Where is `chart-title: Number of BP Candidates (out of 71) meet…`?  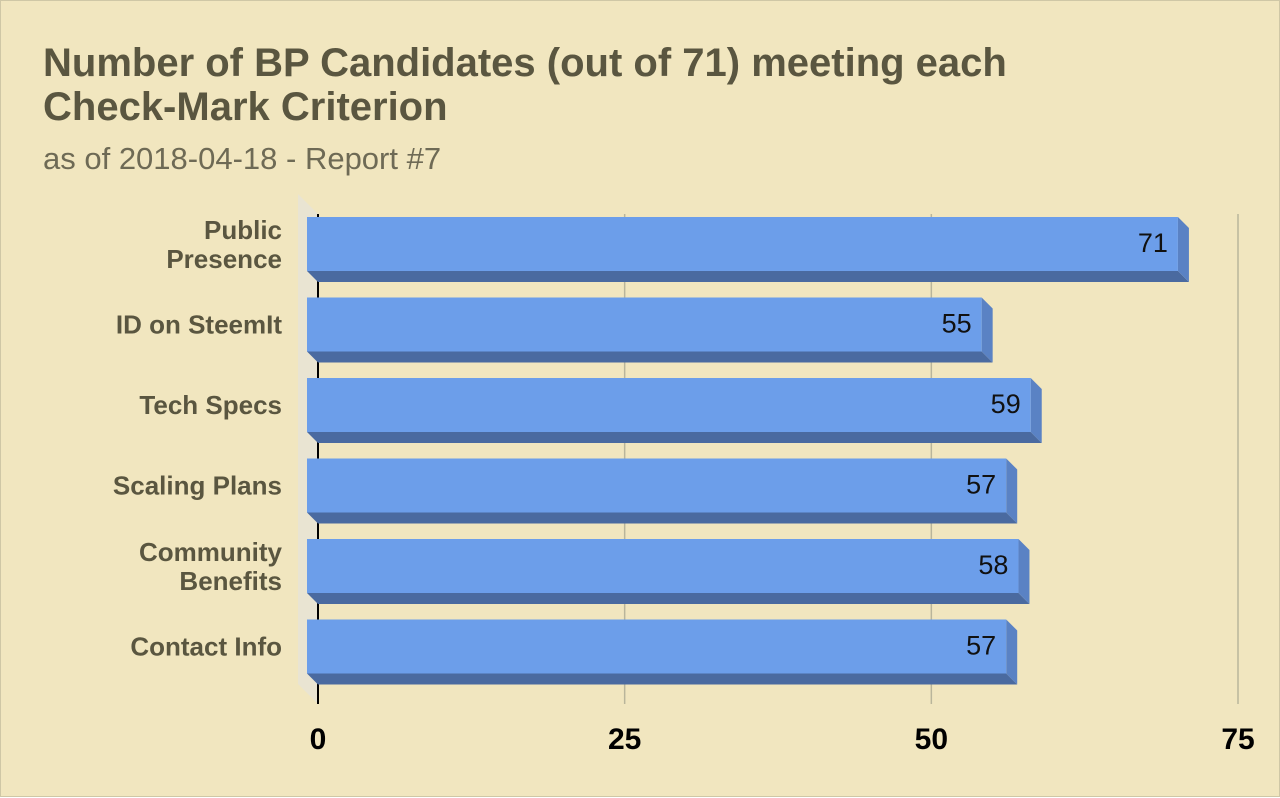
chart-title: Number of BP Candidates (out of 71) meet… is located at coordinates (525, 85).